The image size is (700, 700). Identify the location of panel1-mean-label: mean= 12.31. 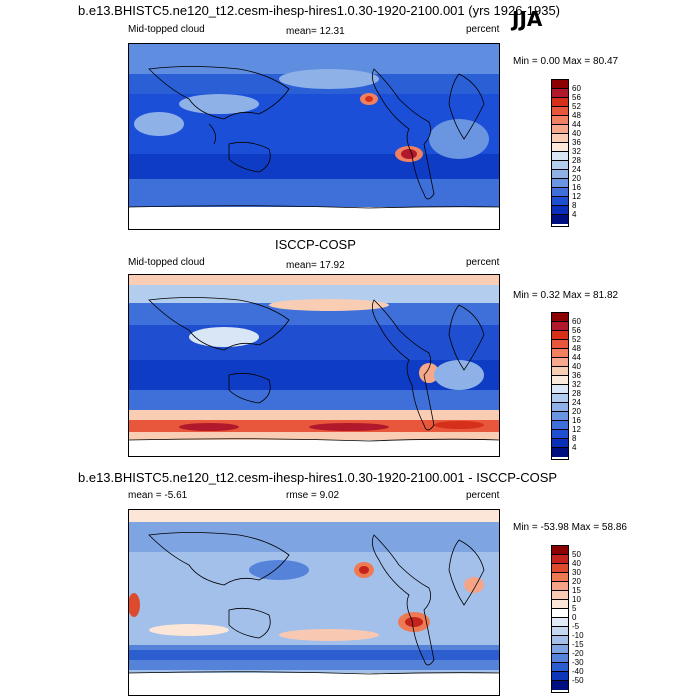
(315, 31).